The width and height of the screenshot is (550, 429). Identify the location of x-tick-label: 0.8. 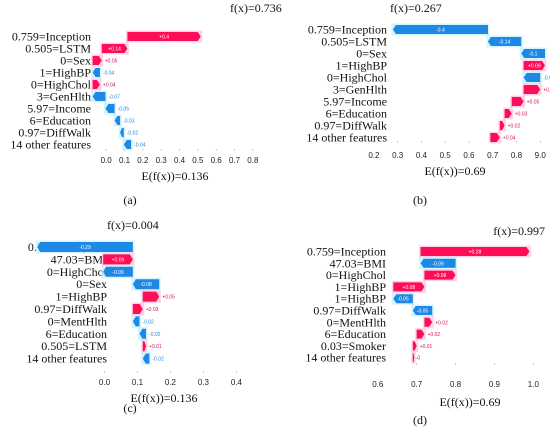
(456, 384).